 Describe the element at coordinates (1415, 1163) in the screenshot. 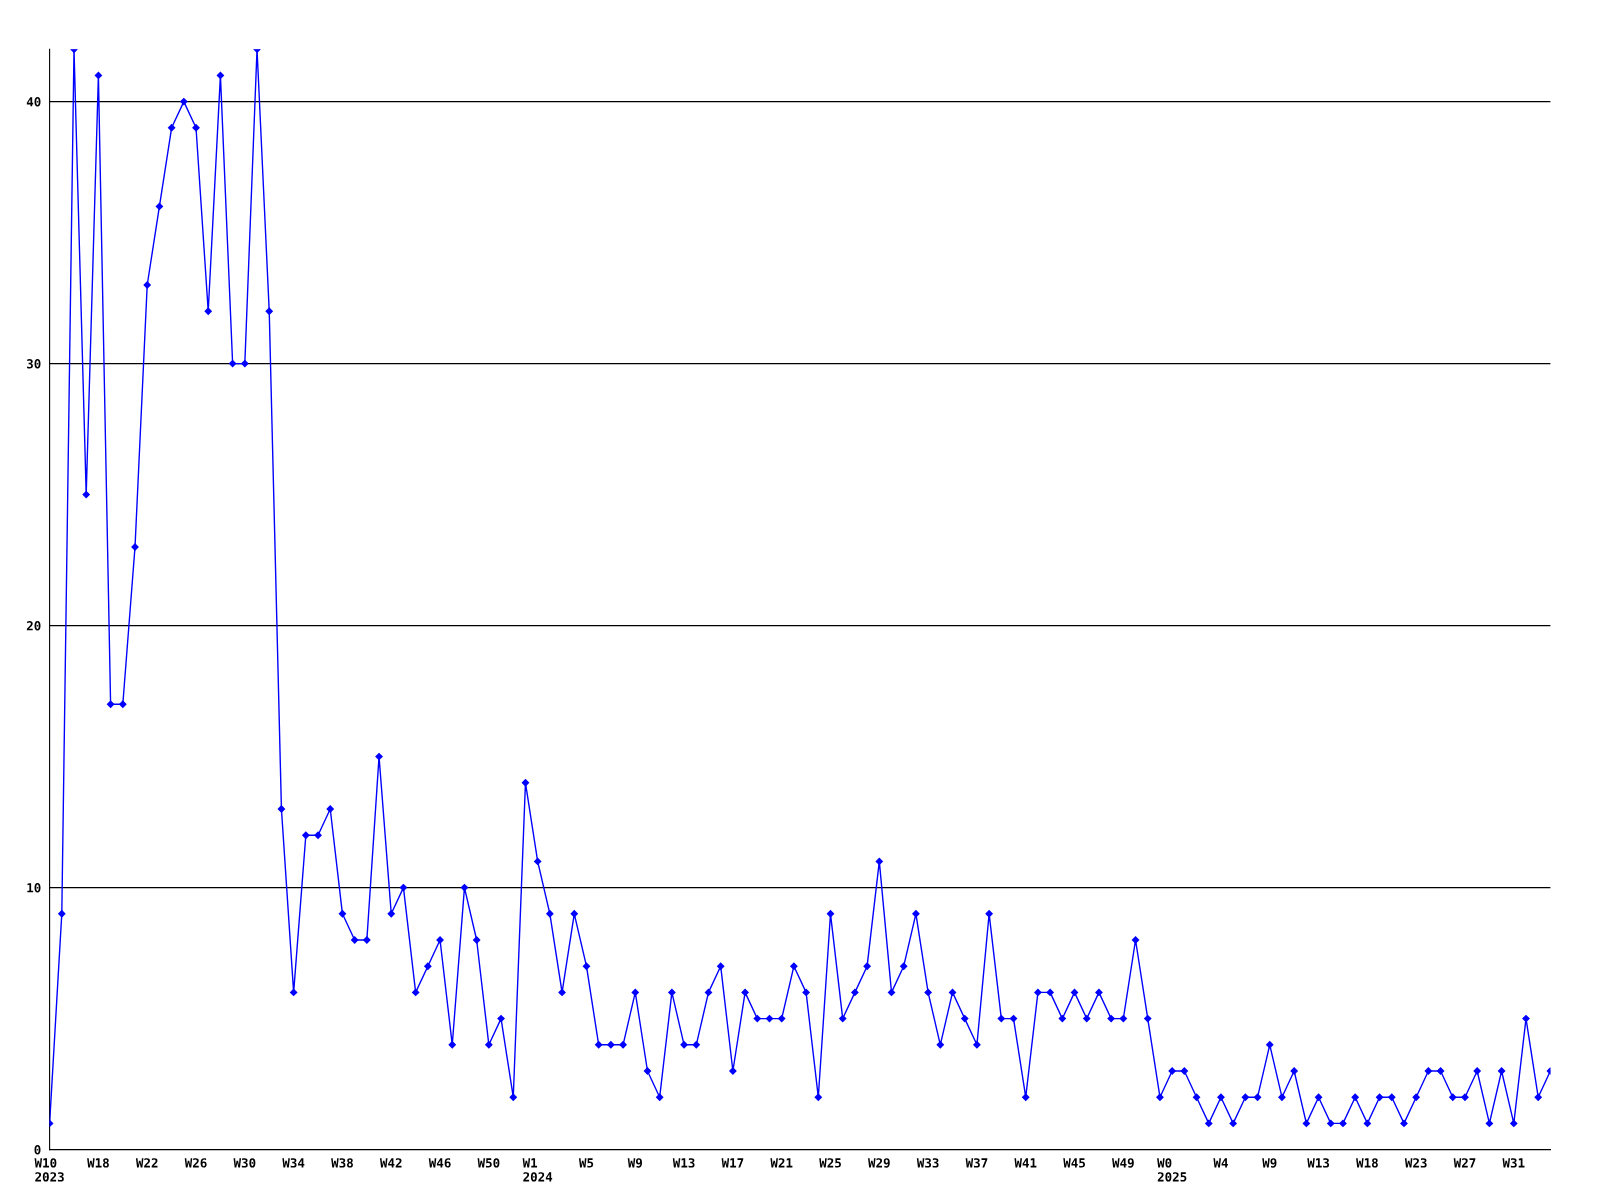

I see `x-tick-label: W23` at that location.